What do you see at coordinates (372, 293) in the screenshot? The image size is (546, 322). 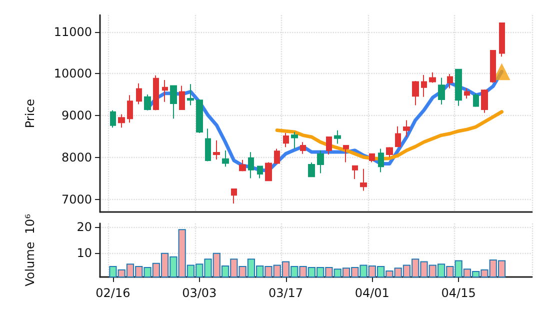 I see `x-tick-label: 04/01` at bounding box center [372, 293].